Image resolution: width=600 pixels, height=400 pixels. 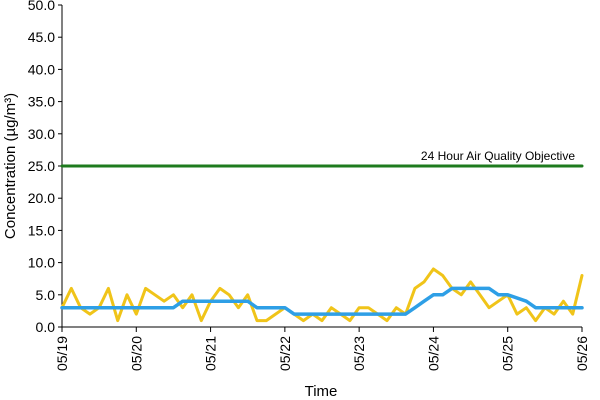 What do you see at coordinates (41, 6) in the screenshot?
I see `y-tick-label: 50.0` at bounding box center [41, 6].